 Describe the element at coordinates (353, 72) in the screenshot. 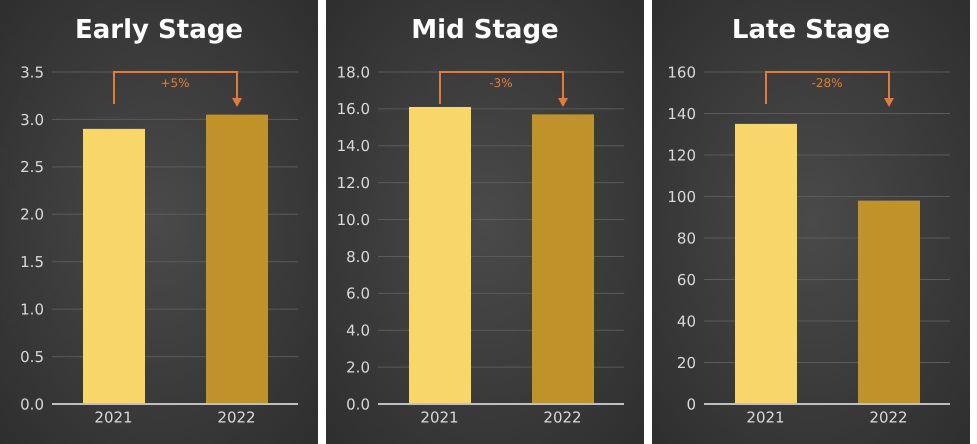

I see `y-tick-label: 18.0` at that location.